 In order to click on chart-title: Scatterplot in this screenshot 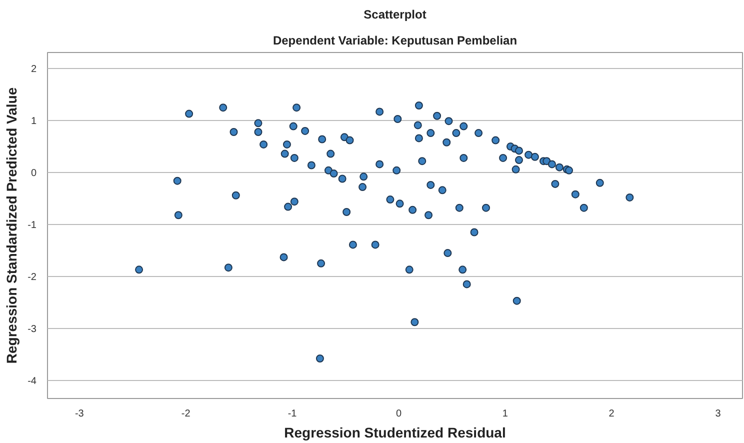, I will do `click(395, 15)`.